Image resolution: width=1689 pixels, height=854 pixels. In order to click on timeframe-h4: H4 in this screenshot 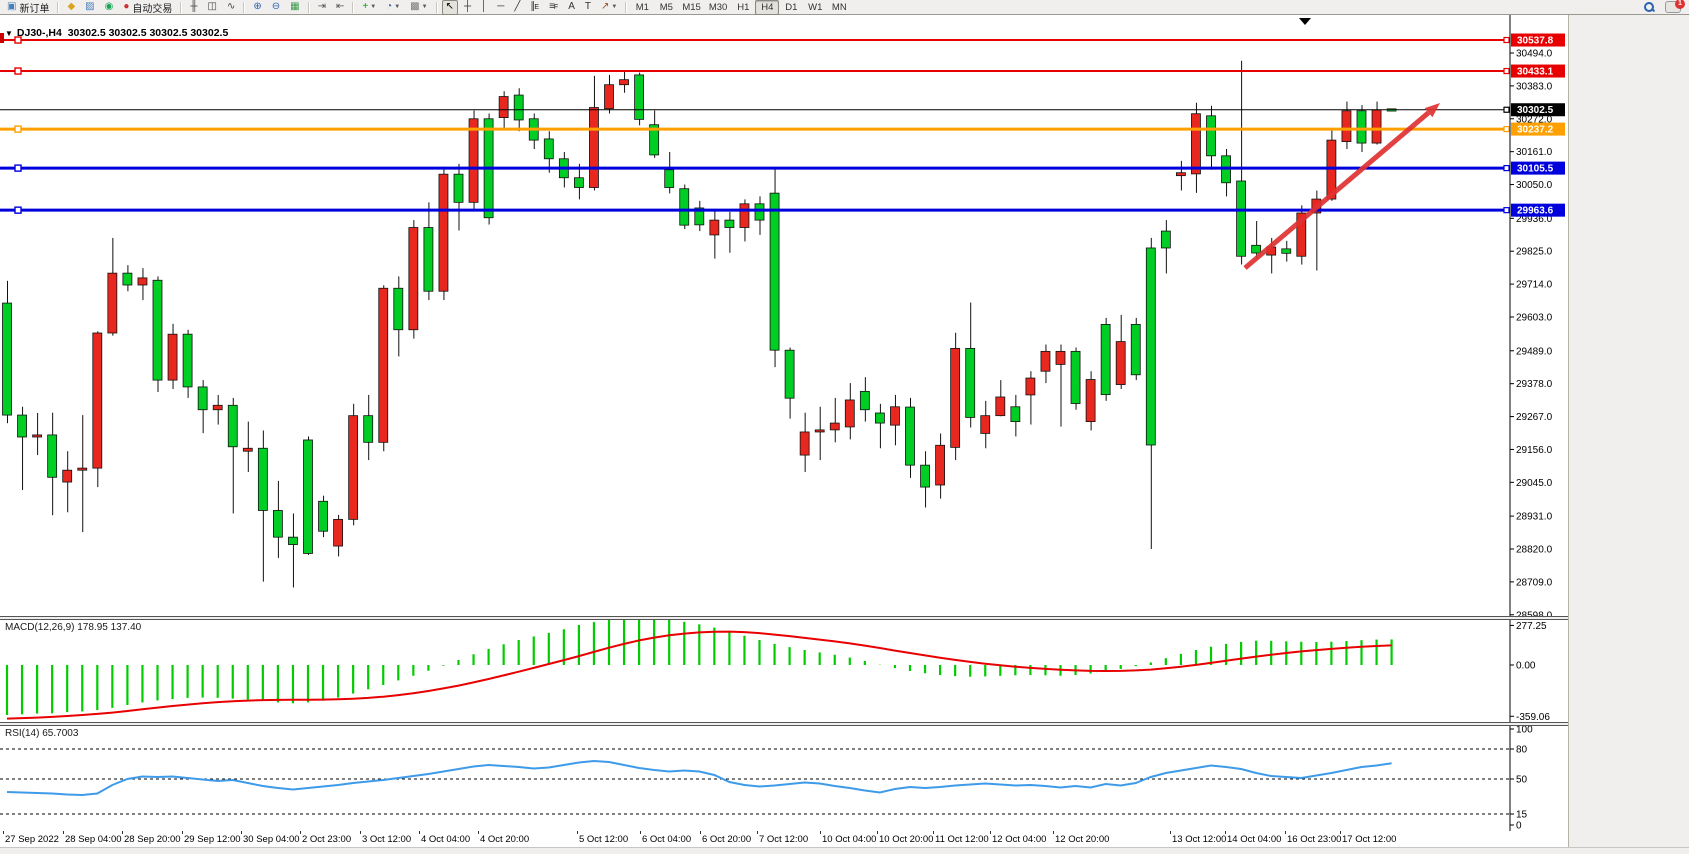, I will do `click(767, 7)`.